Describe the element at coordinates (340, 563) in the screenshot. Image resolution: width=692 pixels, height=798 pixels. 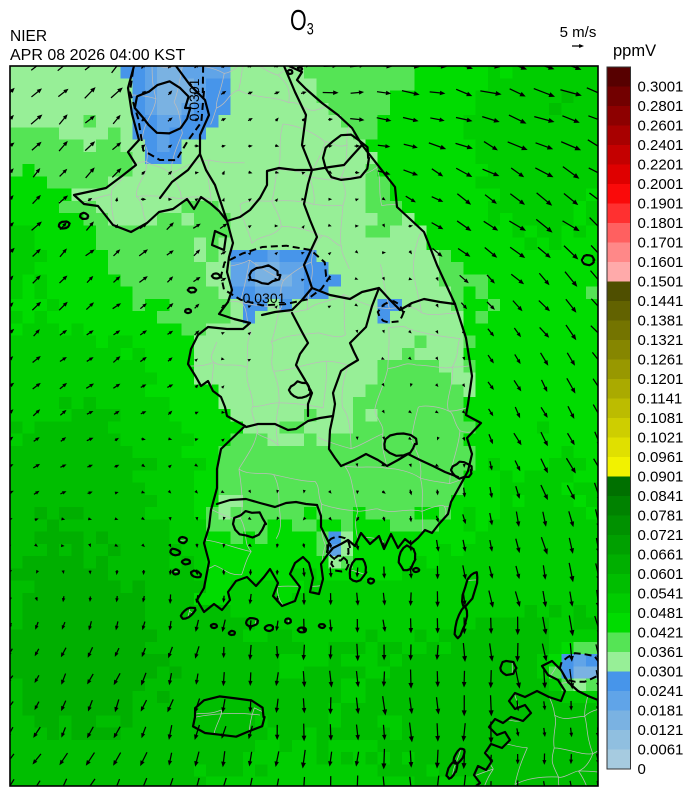
I see `contour-line` at that location.